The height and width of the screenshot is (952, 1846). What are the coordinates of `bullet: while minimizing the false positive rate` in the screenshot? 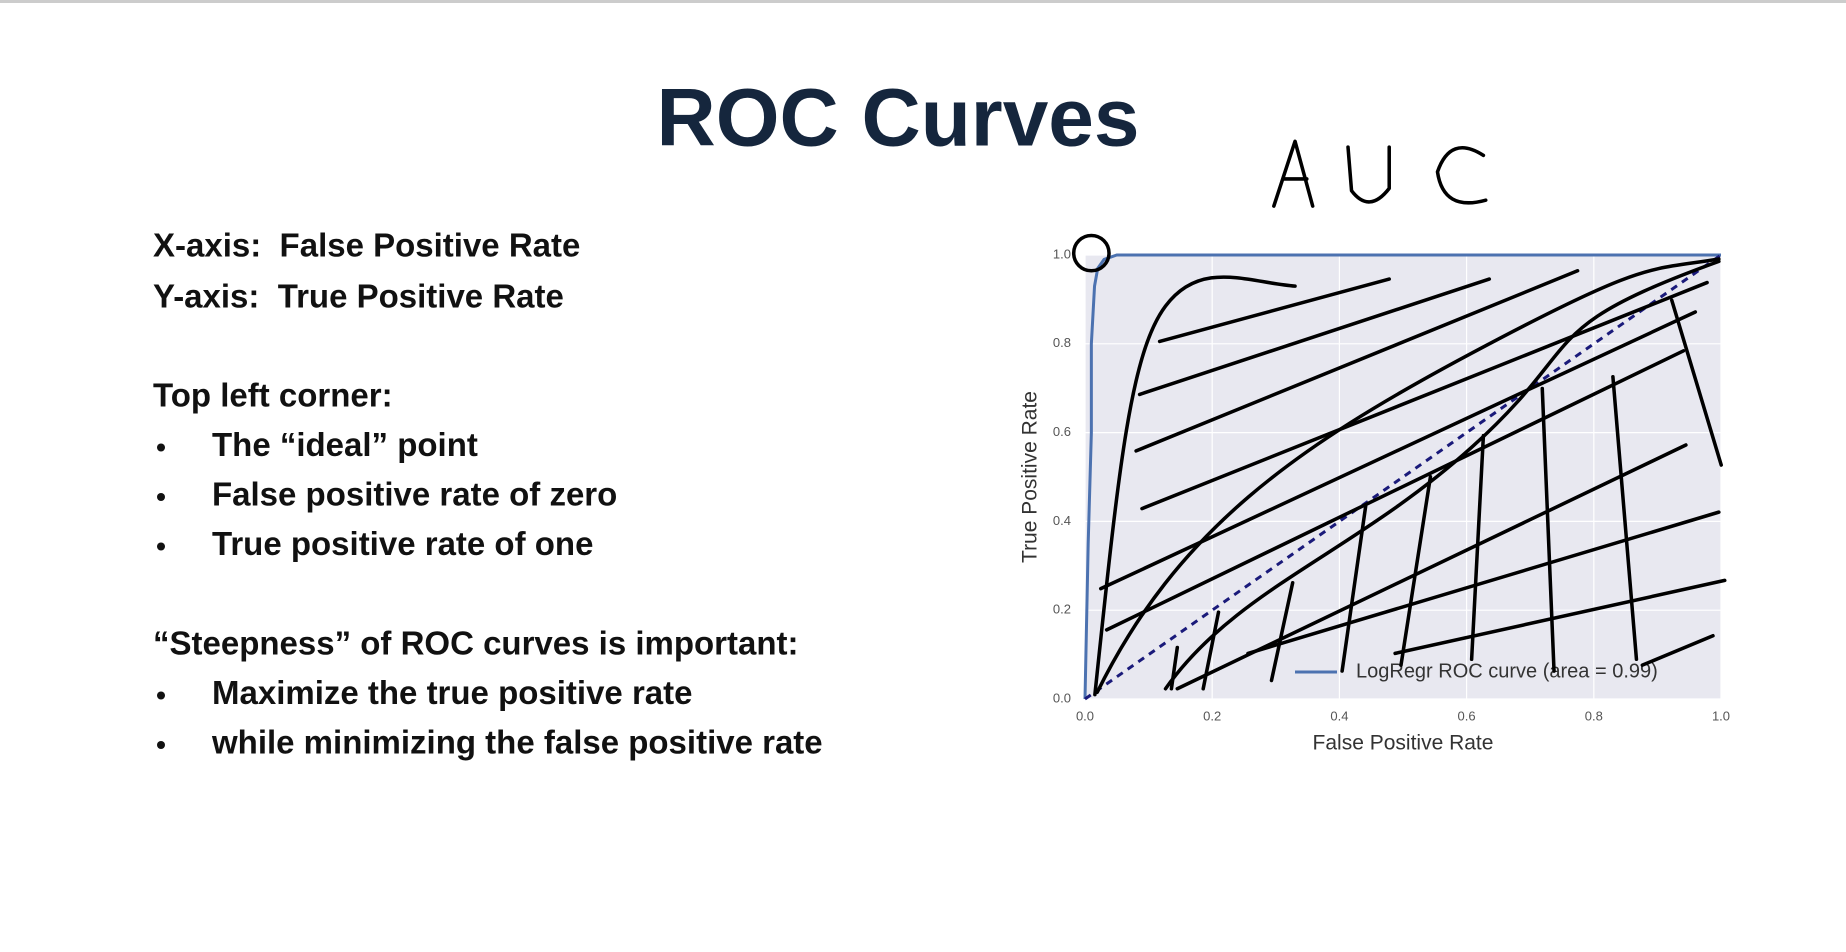 It's located at (517, 742).